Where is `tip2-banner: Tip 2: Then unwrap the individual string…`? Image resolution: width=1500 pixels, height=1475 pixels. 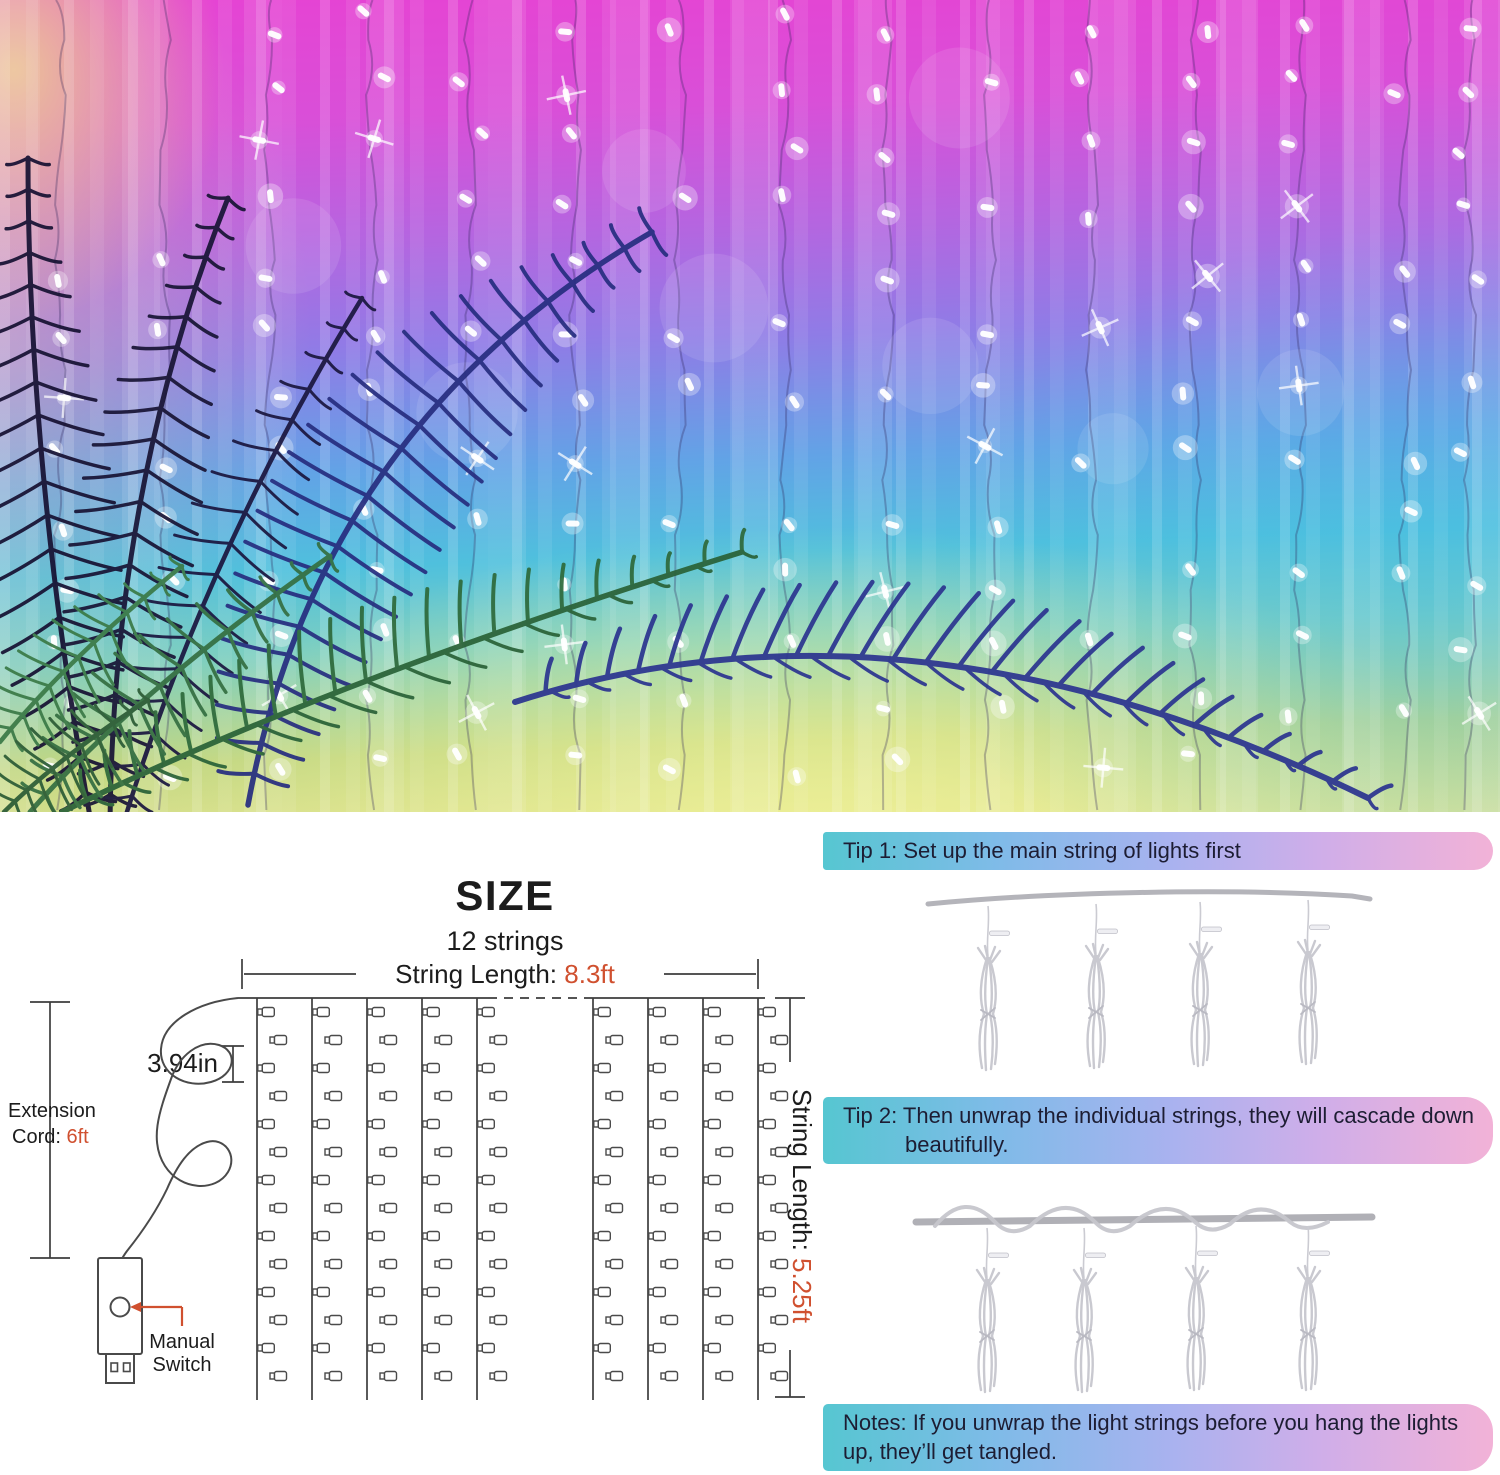
tip2-banner: Tip 2: Then unwrap the individual string… is located at coordinates (1158, 1130).